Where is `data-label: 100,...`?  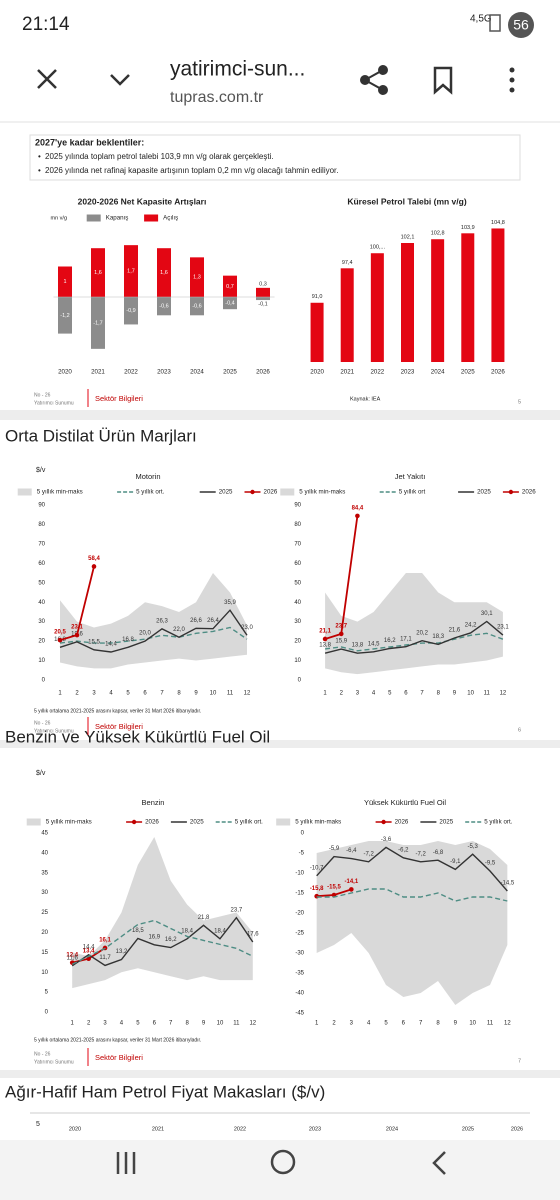
data-label: 100,... is located at coordinates (378, 248).